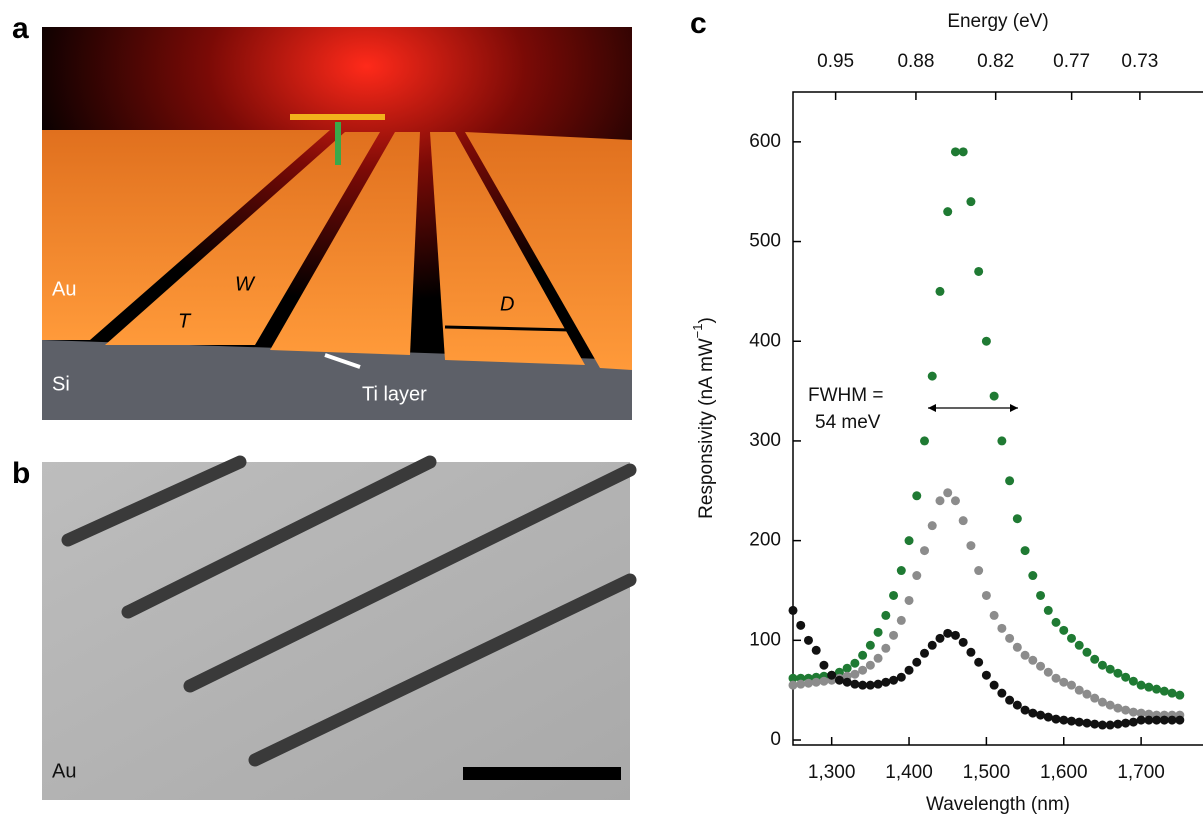 The height and width of the screenshot is (824, 1203). What do you see at coordinates (706, 320) in the screenshot?
I see `y-label-part: )` at bounding box center [706, 320].